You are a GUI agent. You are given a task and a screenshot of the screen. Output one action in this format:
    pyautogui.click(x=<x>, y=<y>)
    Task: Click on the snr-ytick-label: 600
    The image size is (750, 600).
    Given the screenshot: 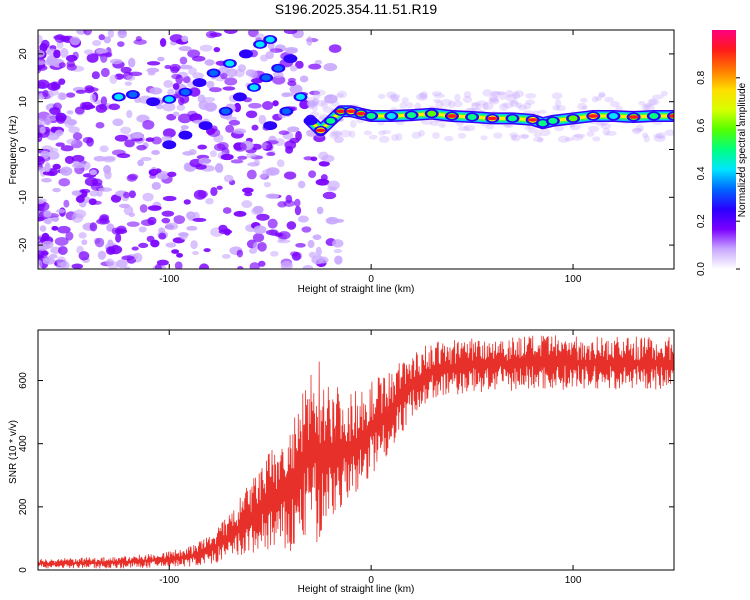 What is the action you would take?
    pyautogui.click(x=23, y=380)
    